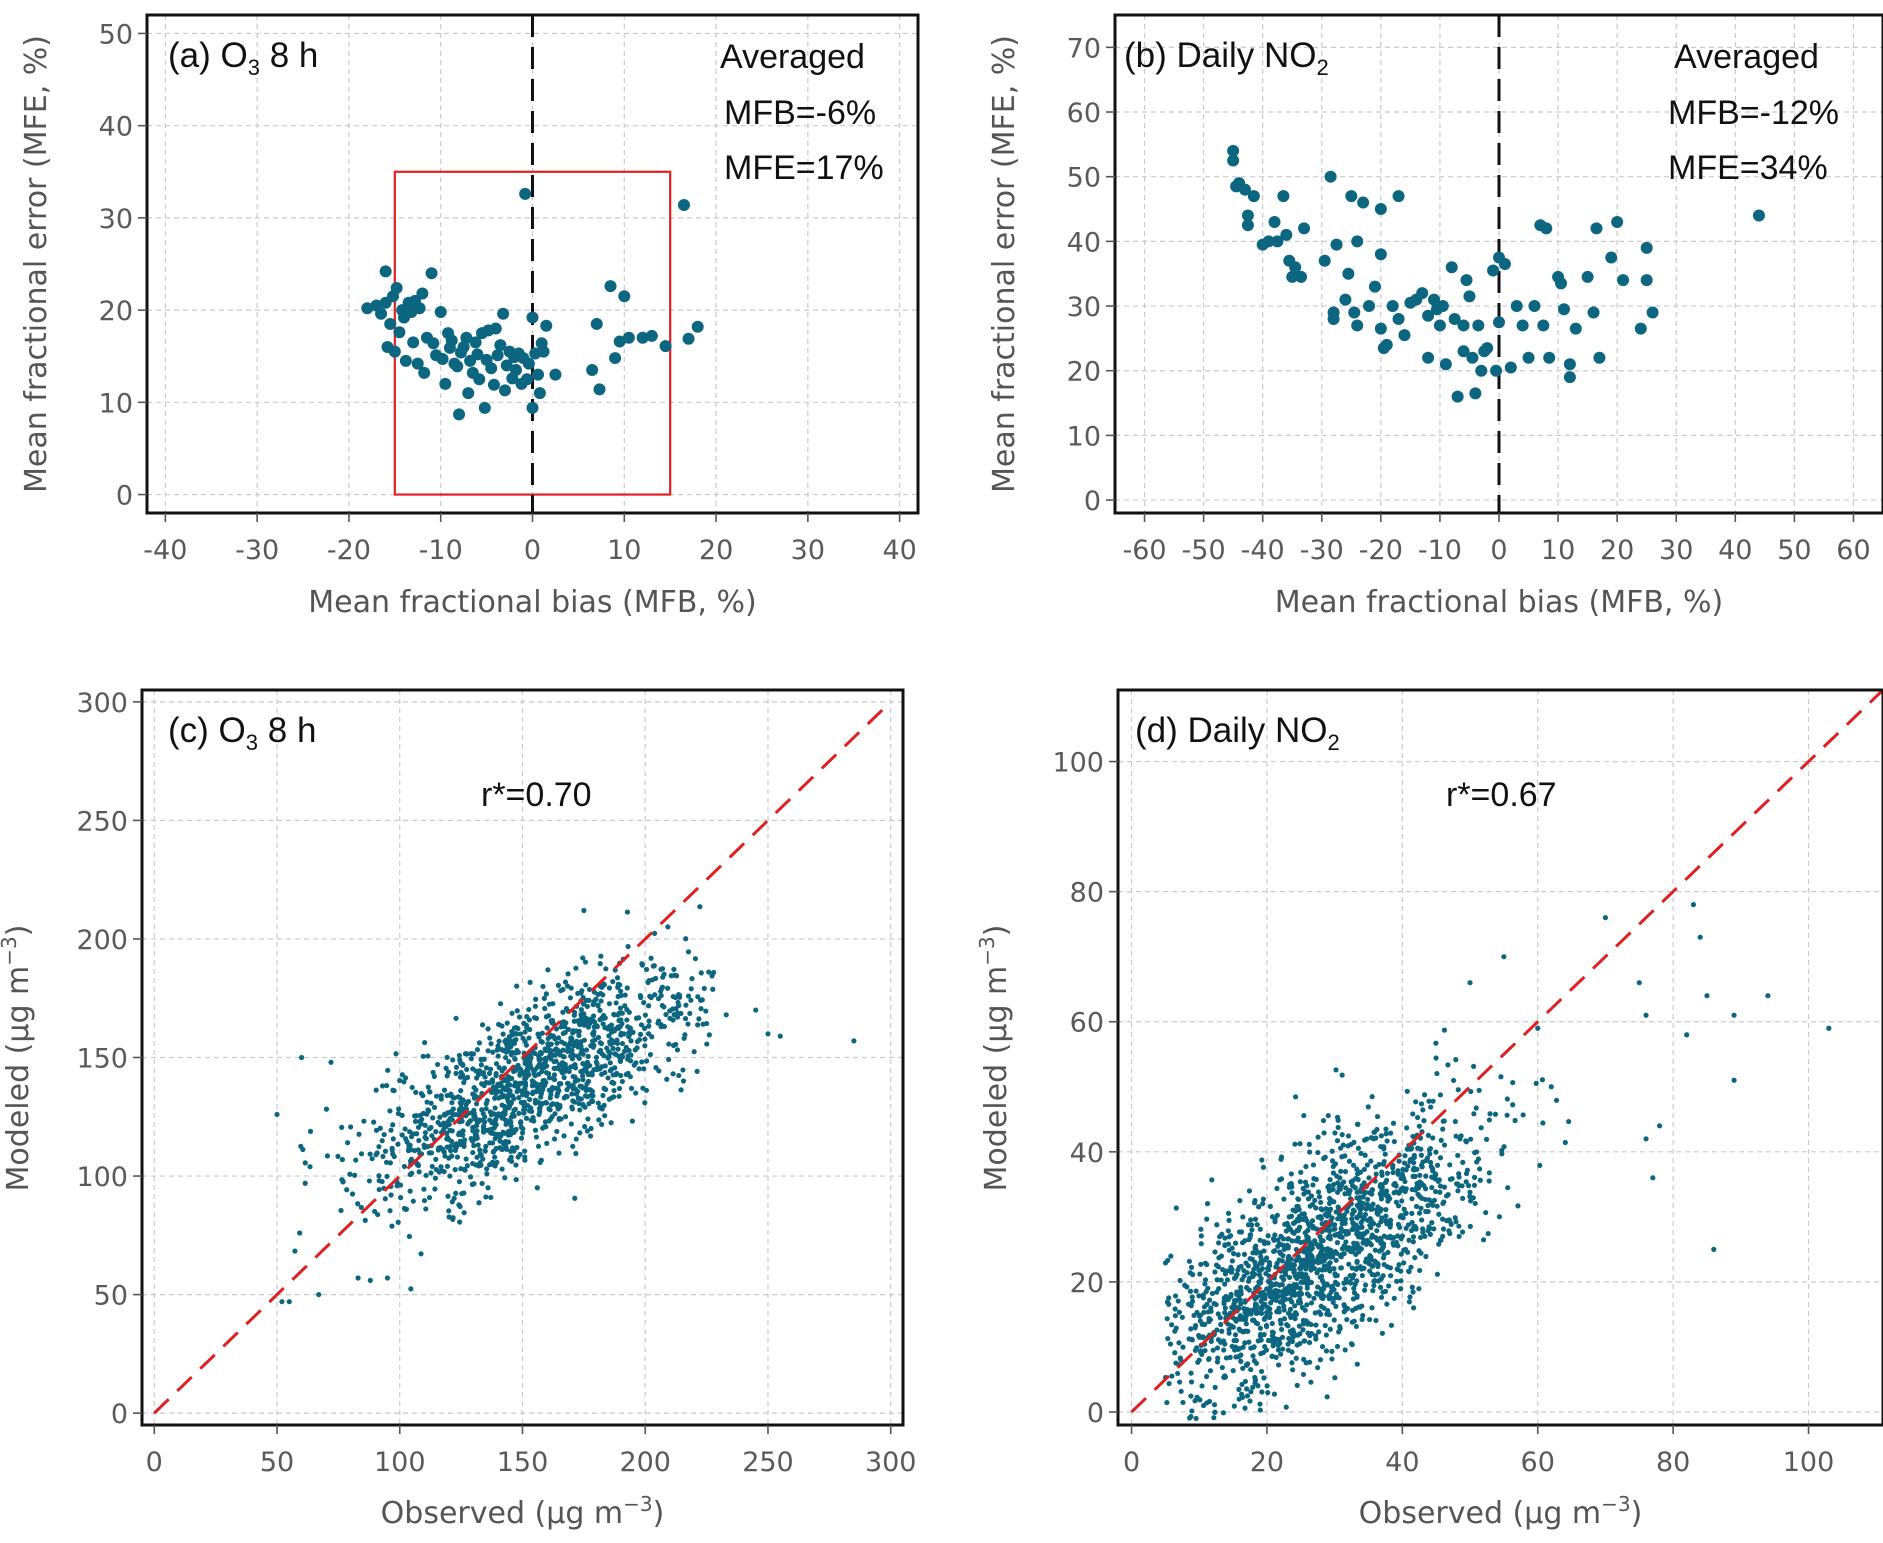 This screenshot has height=1543, width=1883. What do you see at coordinates (1480, 1513) in the screenshot?
I see `x-axis-label-text: Observed (µg m` at bounding box center [1480, 1513].